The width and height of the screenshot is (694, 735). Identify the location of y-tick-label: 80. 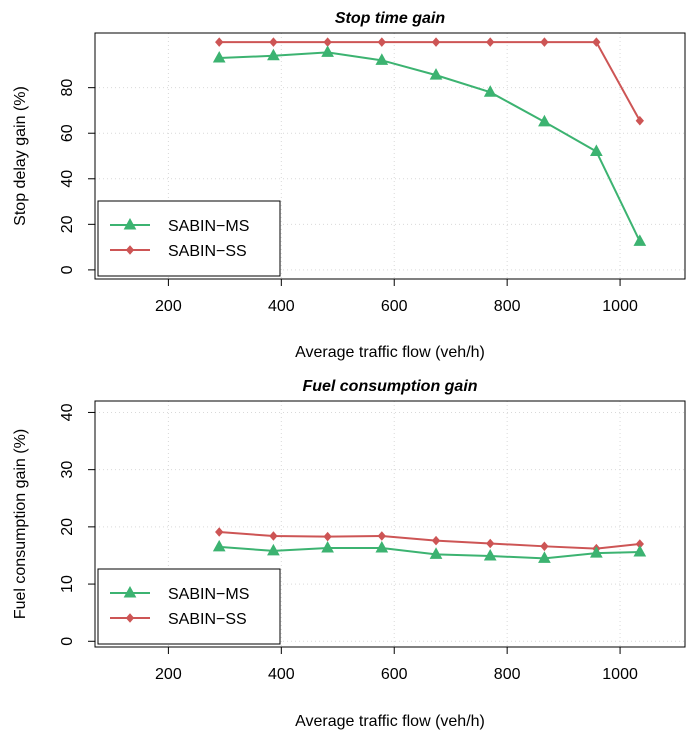
(67, 88).